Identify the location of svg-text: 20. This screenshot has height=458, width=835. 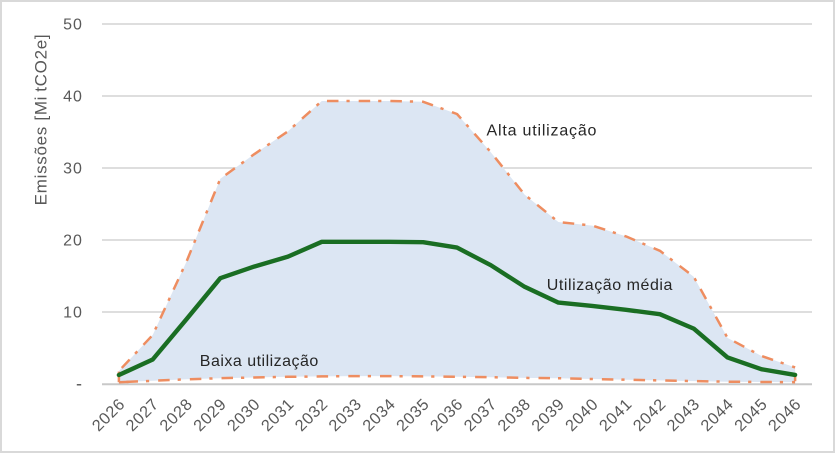
(73, 241).